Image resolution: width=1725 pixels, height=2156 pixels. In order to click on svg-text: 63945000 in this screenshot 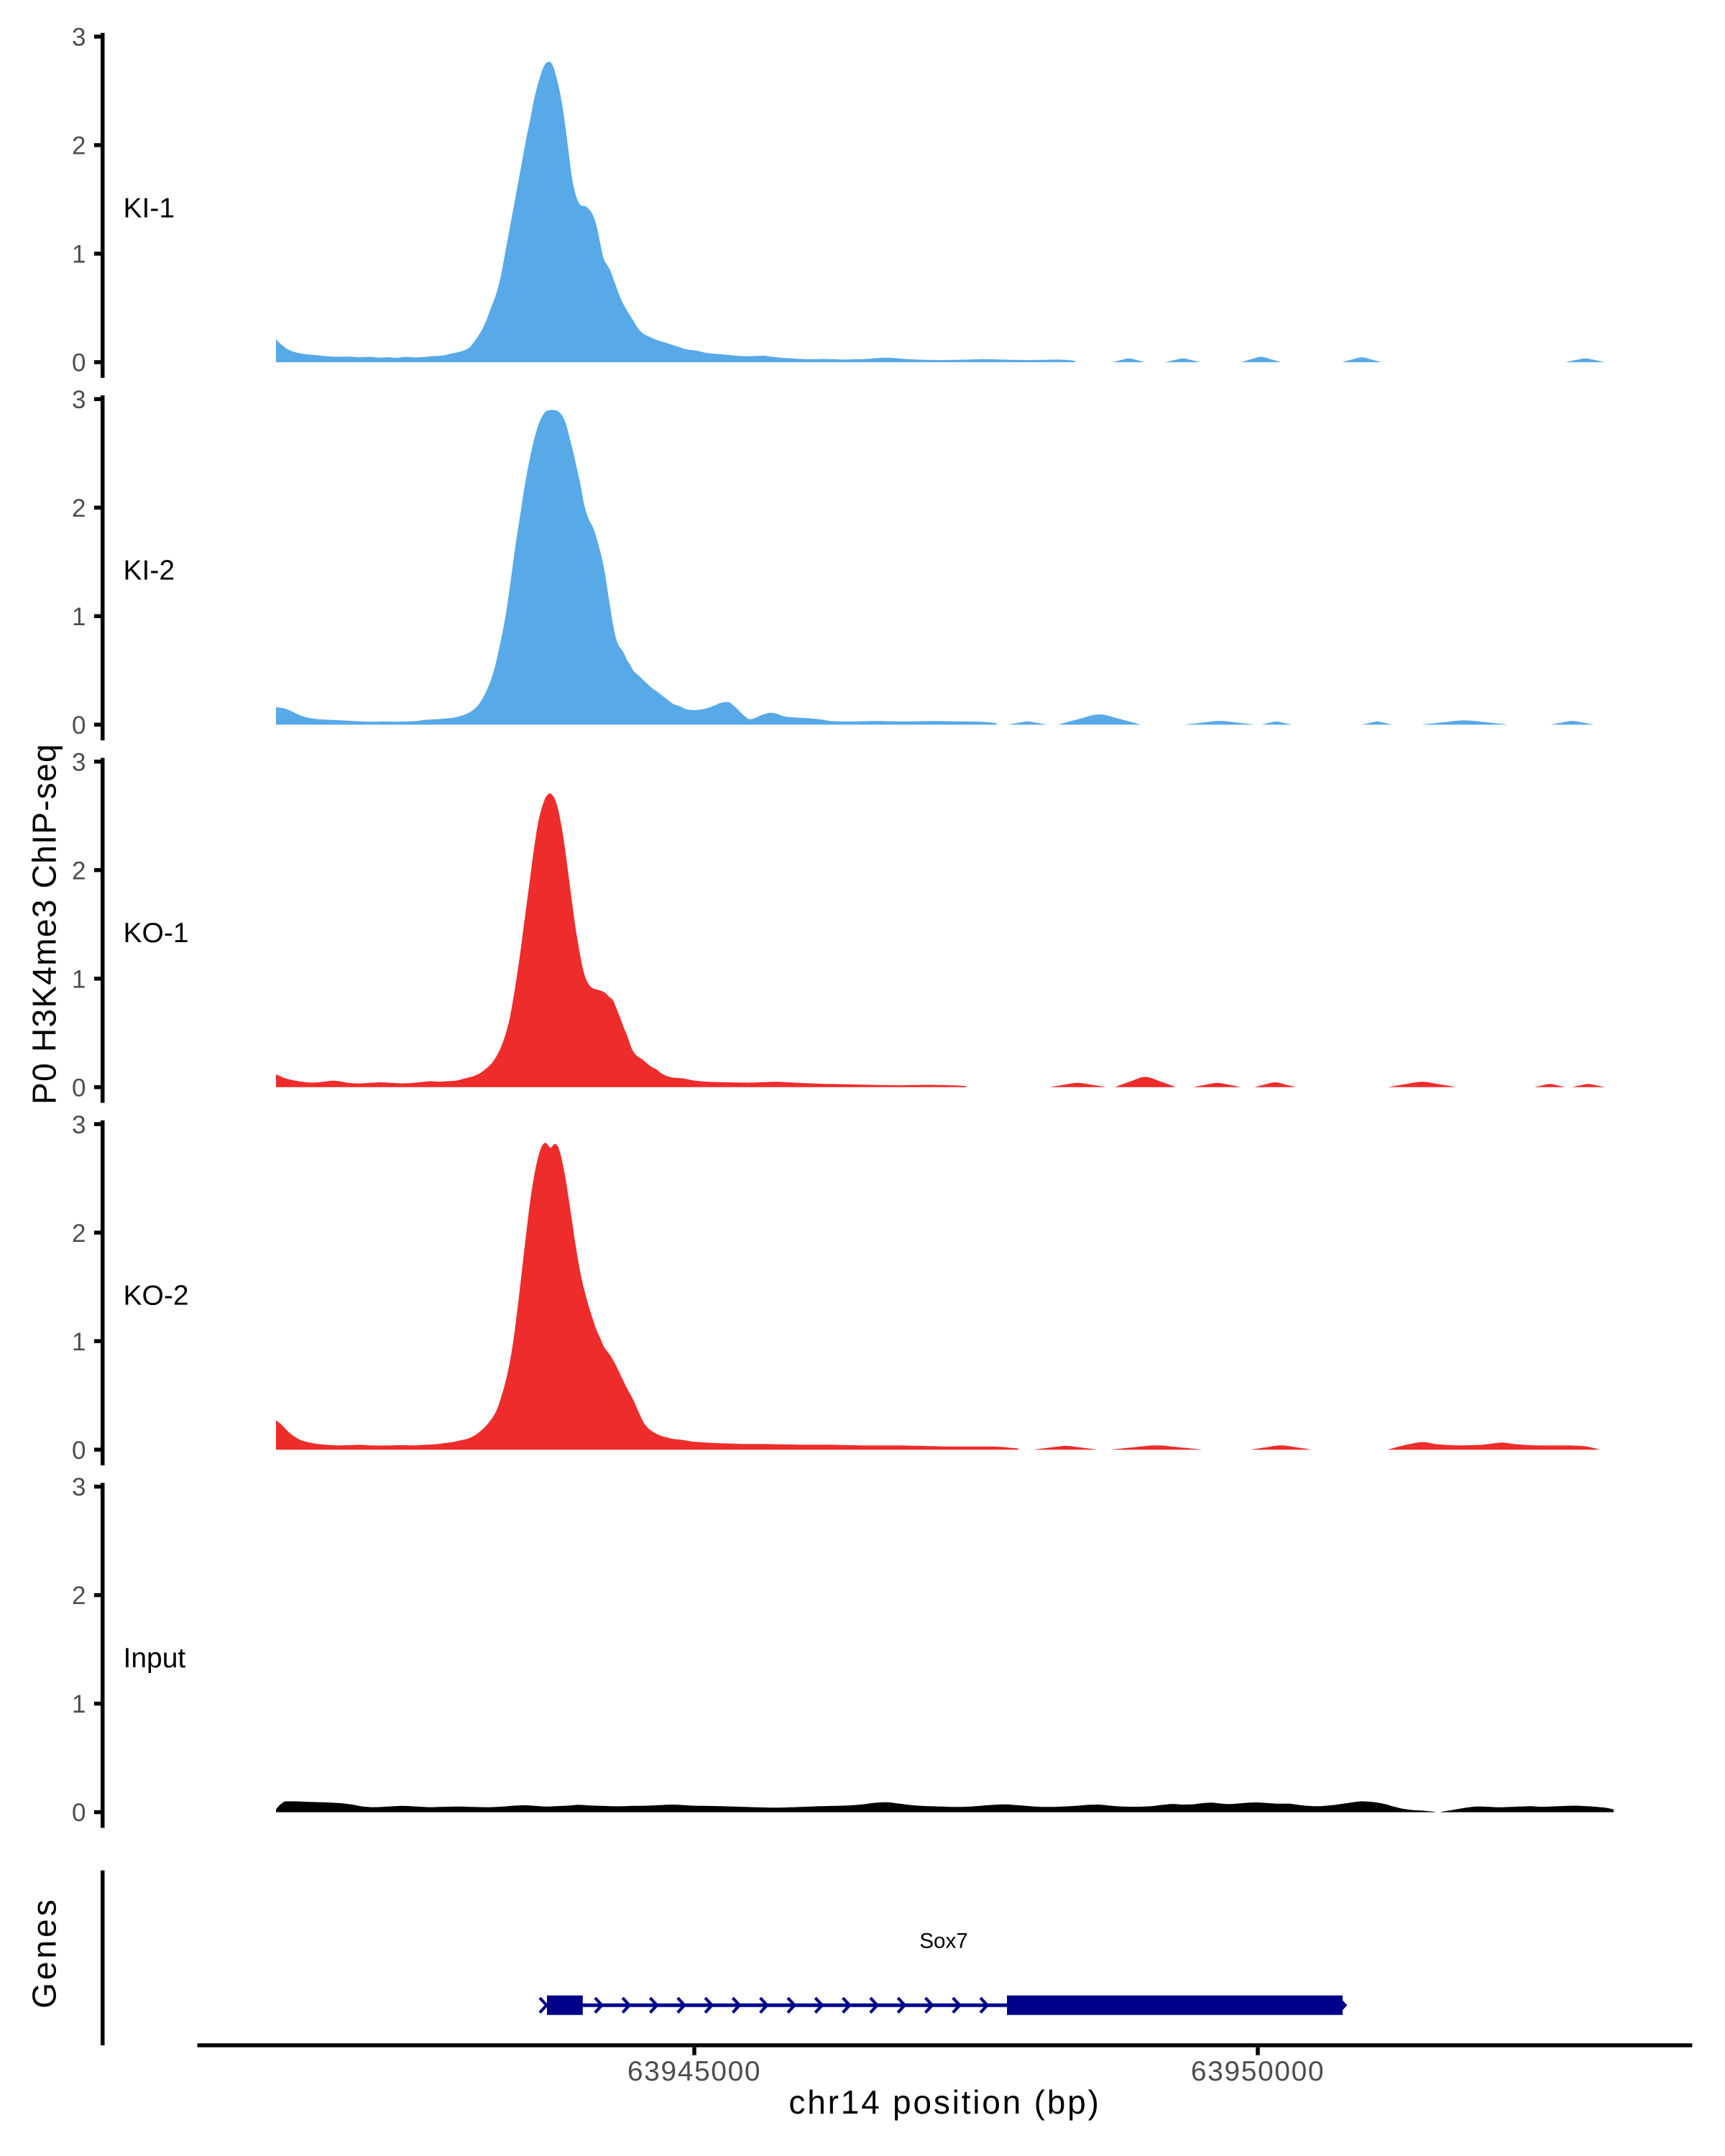, I will do `click(694, 2071)`.